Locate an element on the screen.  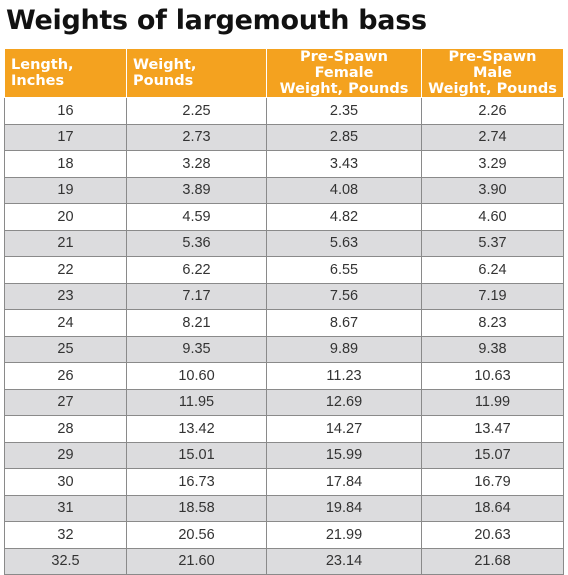
cell-weight: 10.60 is located at coordinates (196, 376).